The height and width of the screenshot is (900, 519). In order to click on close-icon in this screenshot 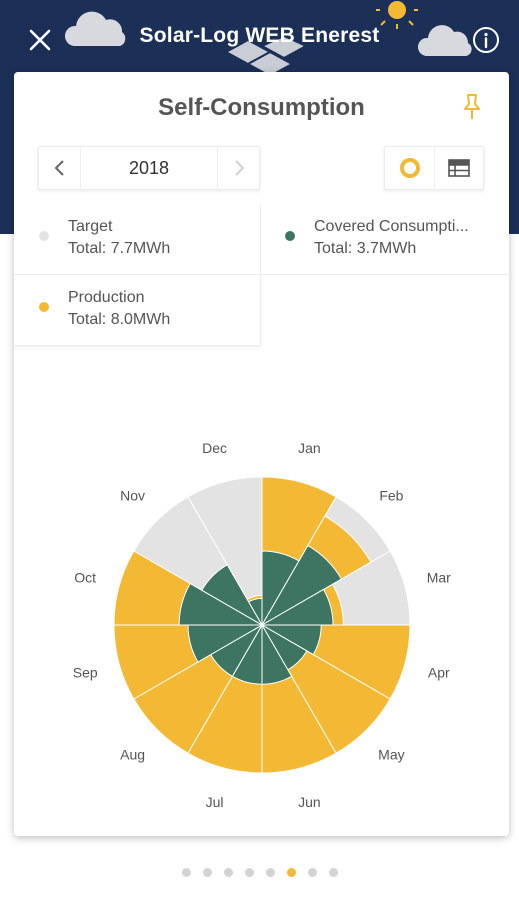, I will do `click(40, 40)`.